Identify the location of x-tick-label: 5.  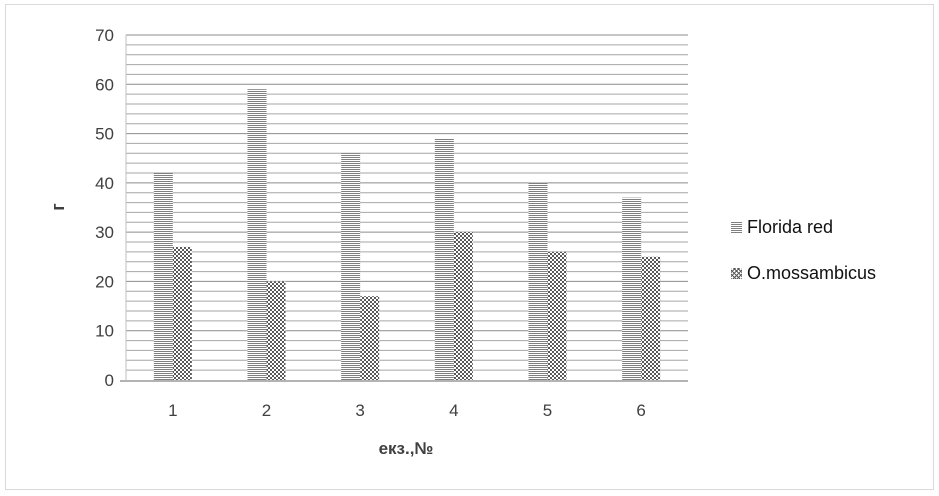
(547, 410).